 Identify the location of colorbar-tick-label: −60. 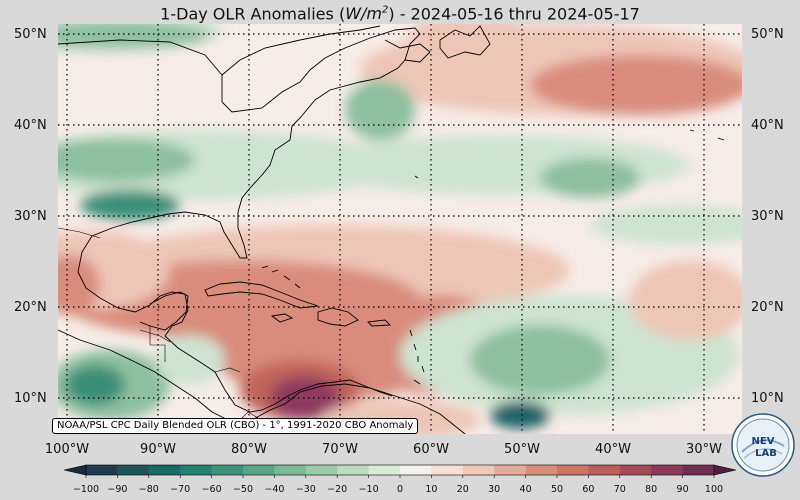
(211, 489).